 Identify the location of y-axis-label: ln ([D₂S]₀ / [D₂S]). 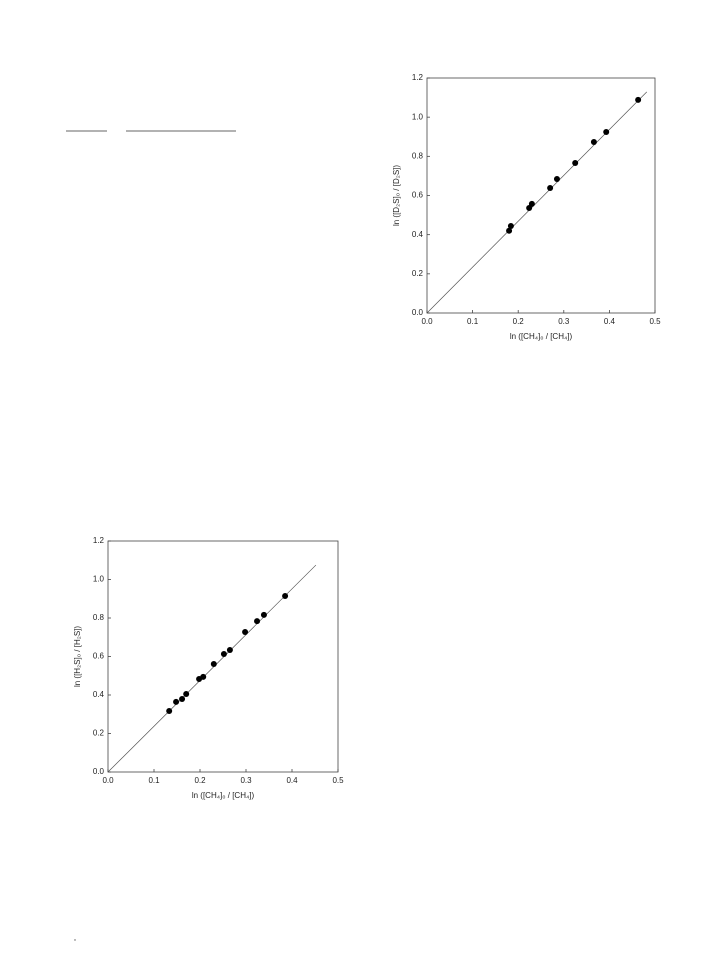
(396, 195).